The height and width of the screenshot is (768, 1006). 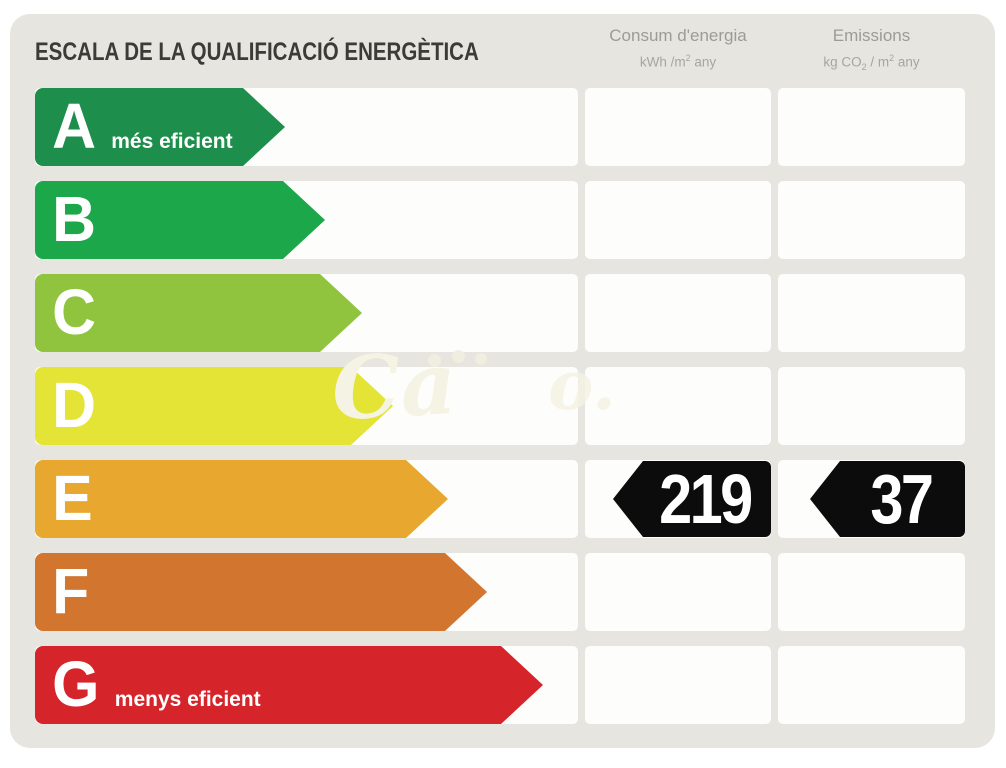 What do you see at coordinates (187, 699) in the screenshot?
I see `grade-label: menys eficient` at bounding box center [187, 699].